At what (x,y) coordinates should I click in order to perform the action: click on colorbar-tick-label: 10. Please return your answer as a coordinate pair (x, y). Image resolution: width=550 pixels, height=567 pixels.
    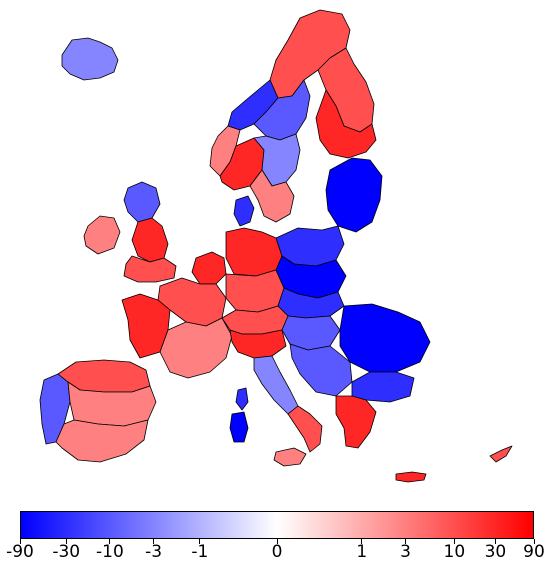
    Looking at the image, I should click on (454, 552).